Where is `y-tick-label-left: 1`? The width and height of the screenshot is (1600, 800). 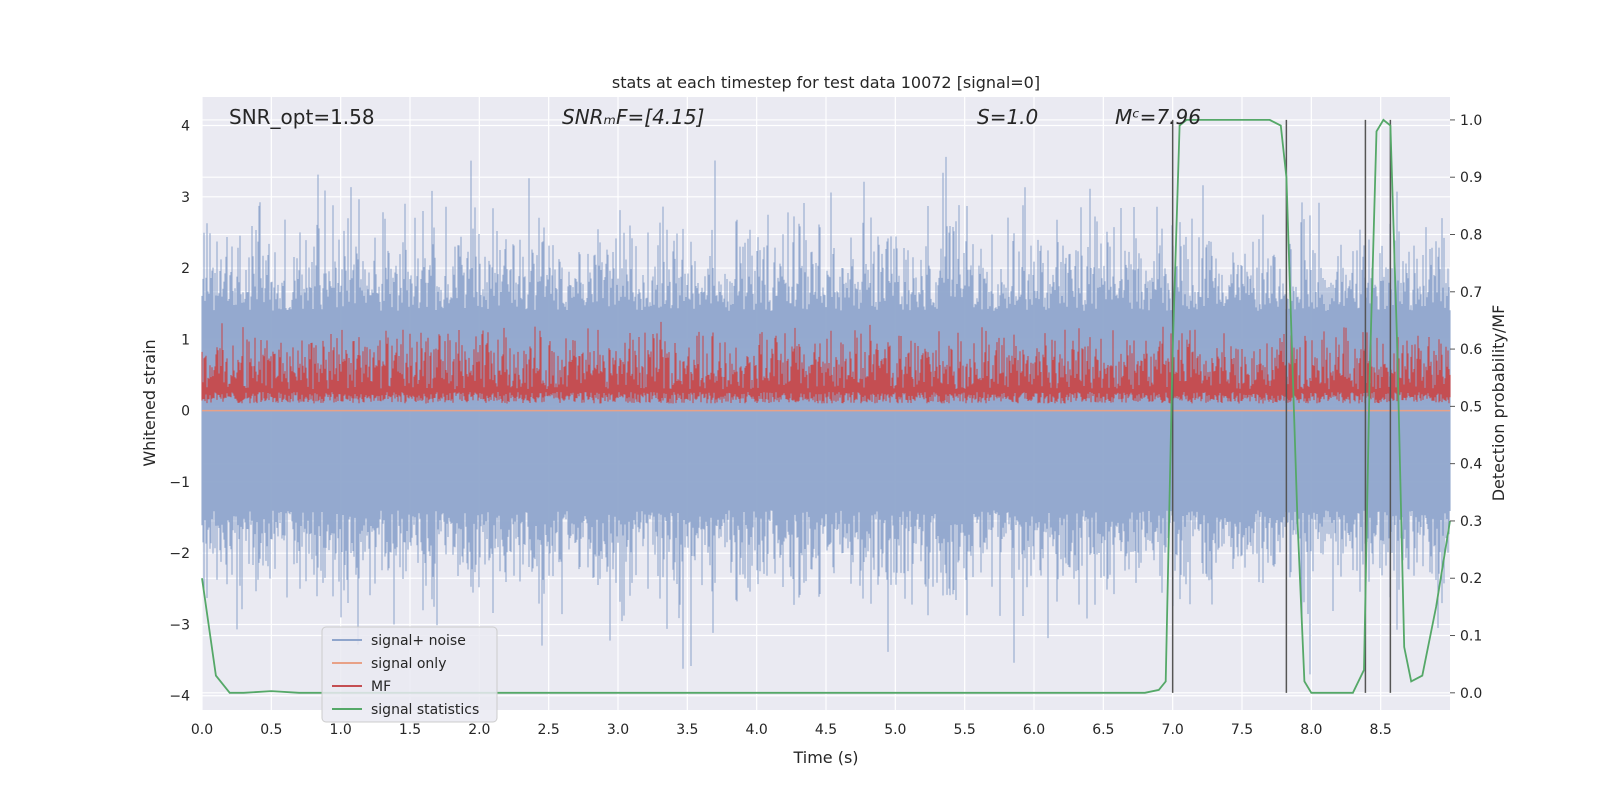
y-tick-label-left: 1 is located at coordinates (185, 340).